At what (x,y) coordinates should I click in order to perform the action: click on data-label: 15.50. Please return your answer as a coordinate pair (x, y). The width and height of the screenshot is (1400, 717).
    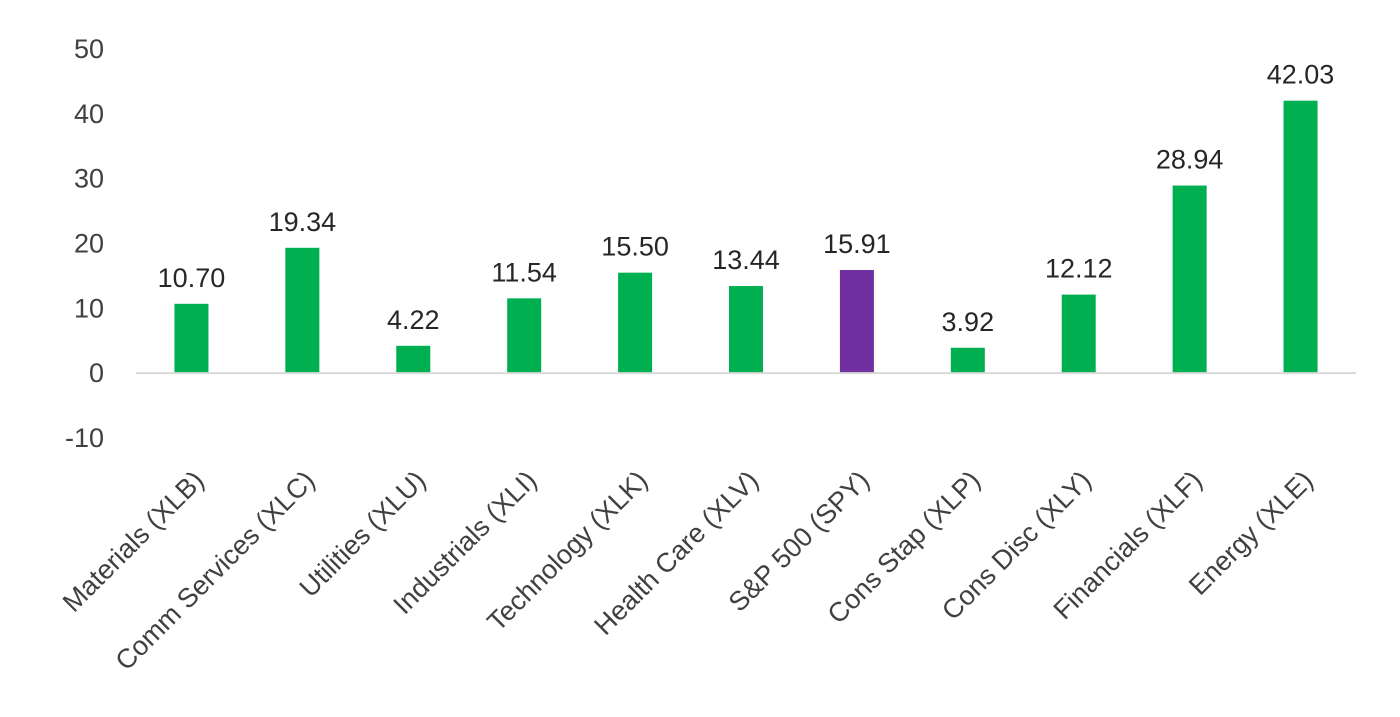
    Looking at the image, I should click on (635, 247).